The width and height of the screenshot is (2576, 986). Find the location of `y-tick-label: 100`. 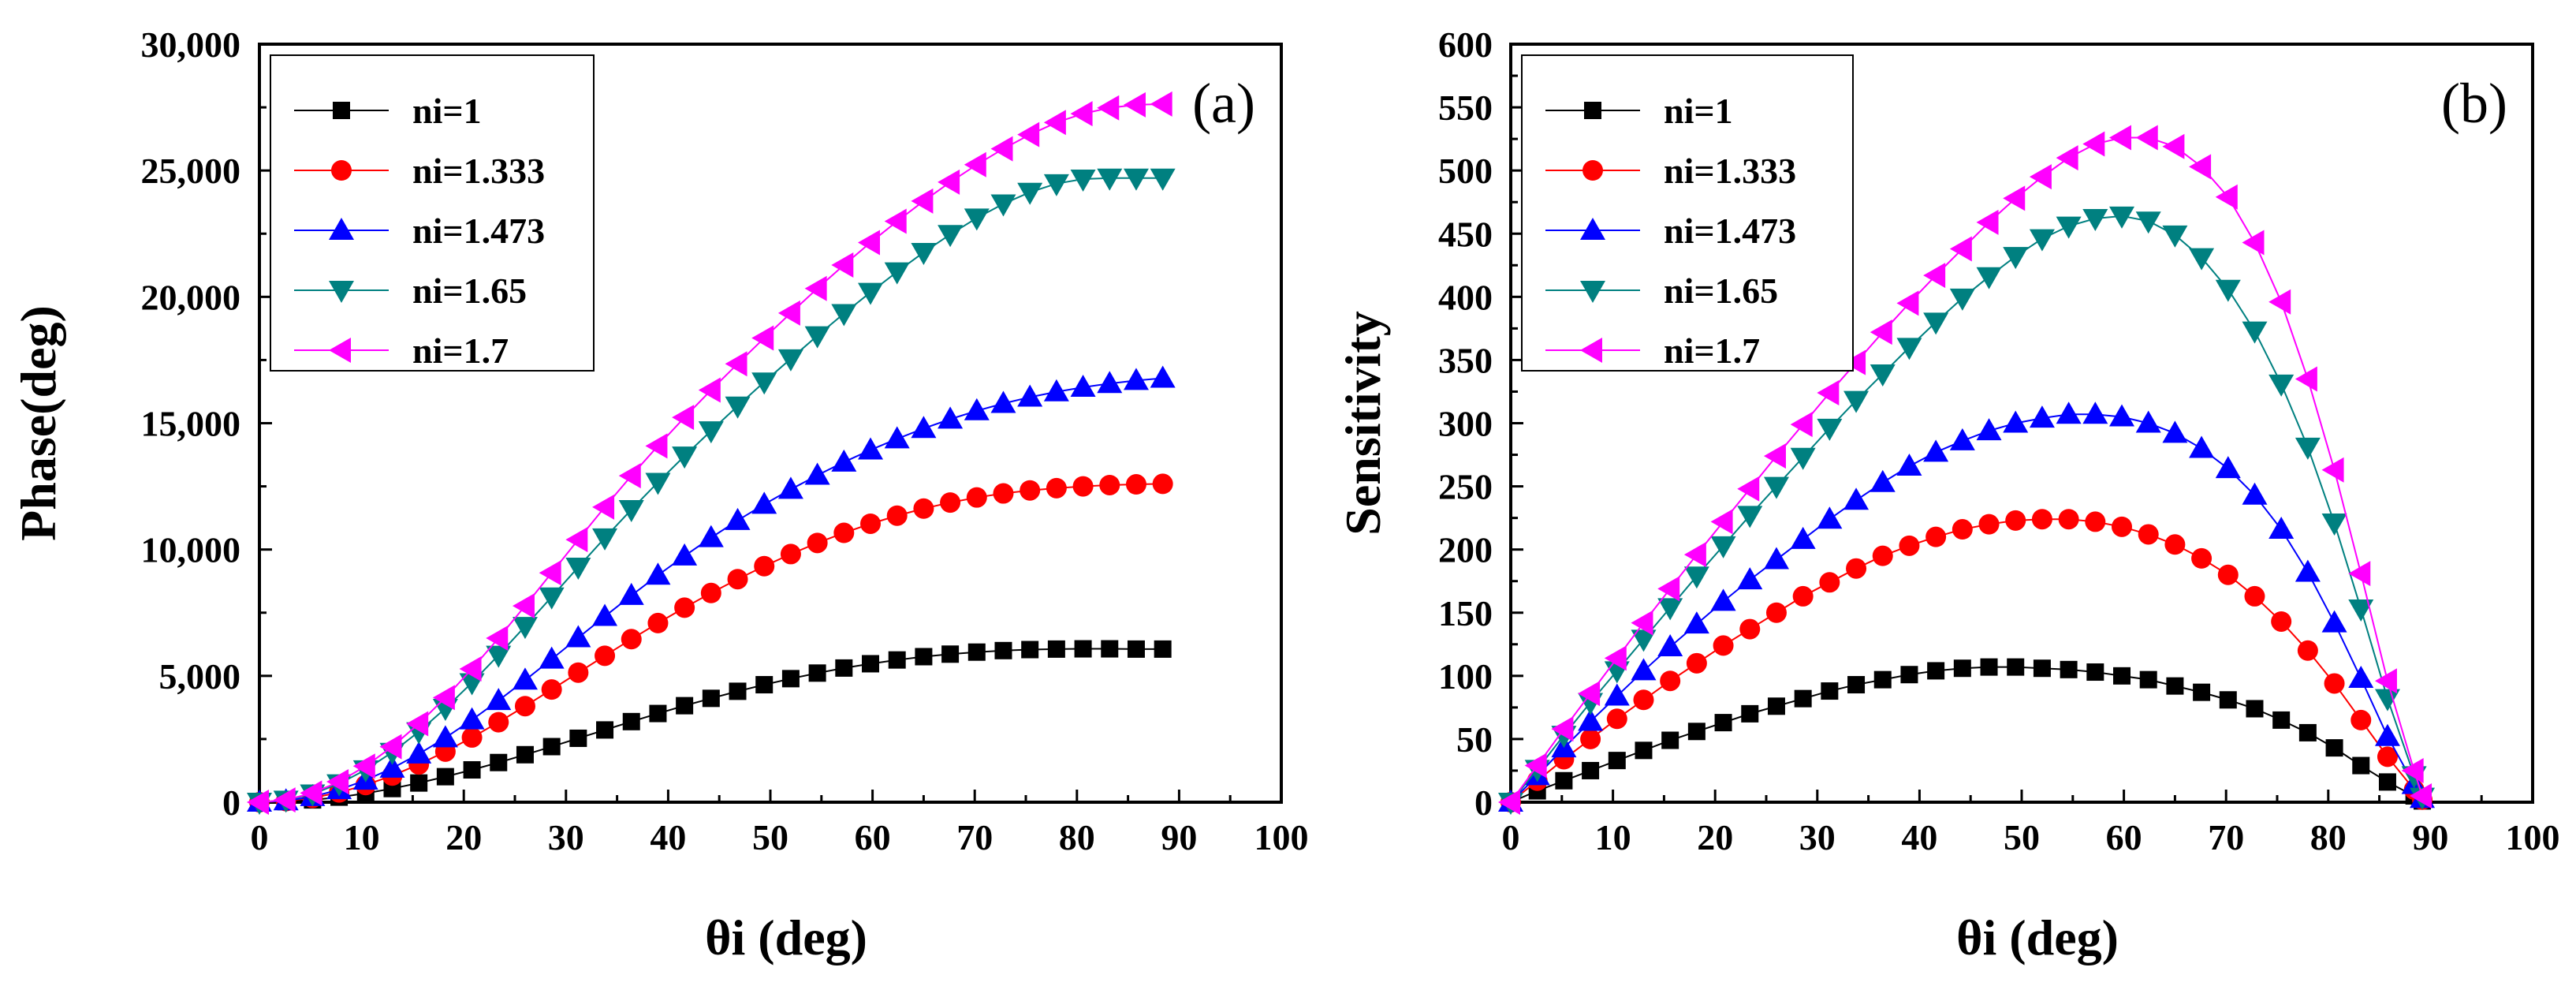

y-tick-label: 100 is located at coordinates (1465, 676).